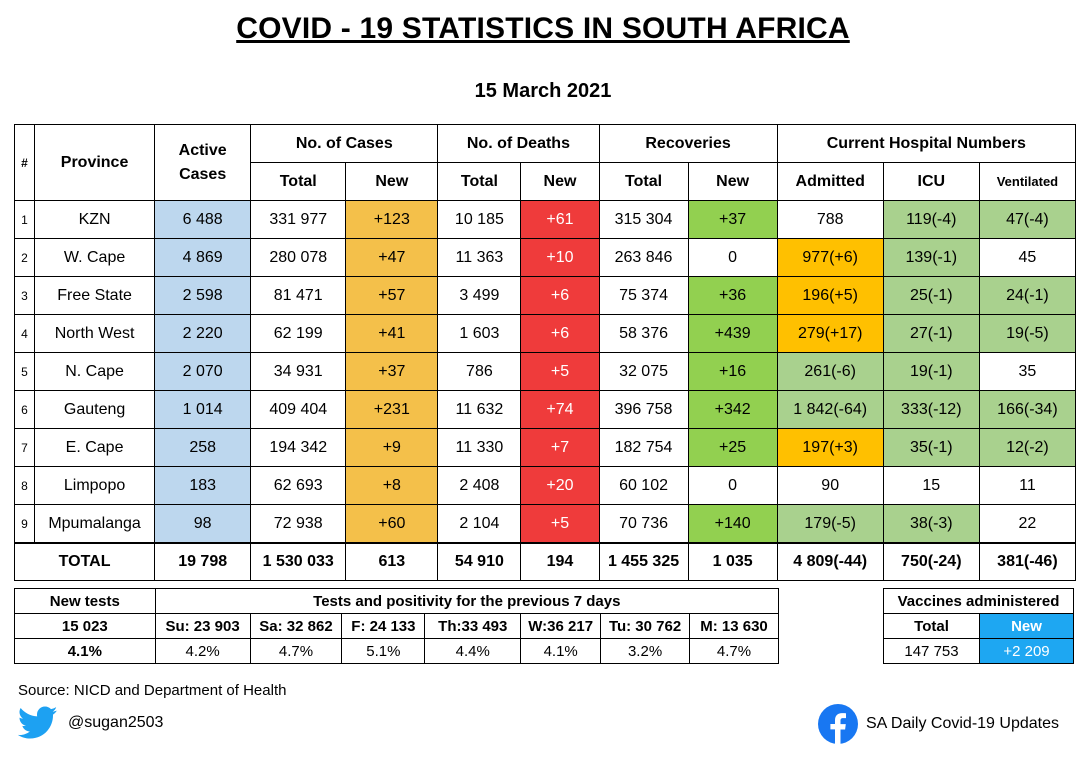 This screenshot has height=761, width=1086. I want to click on subheader-icu: ICU, so click(931, 181).